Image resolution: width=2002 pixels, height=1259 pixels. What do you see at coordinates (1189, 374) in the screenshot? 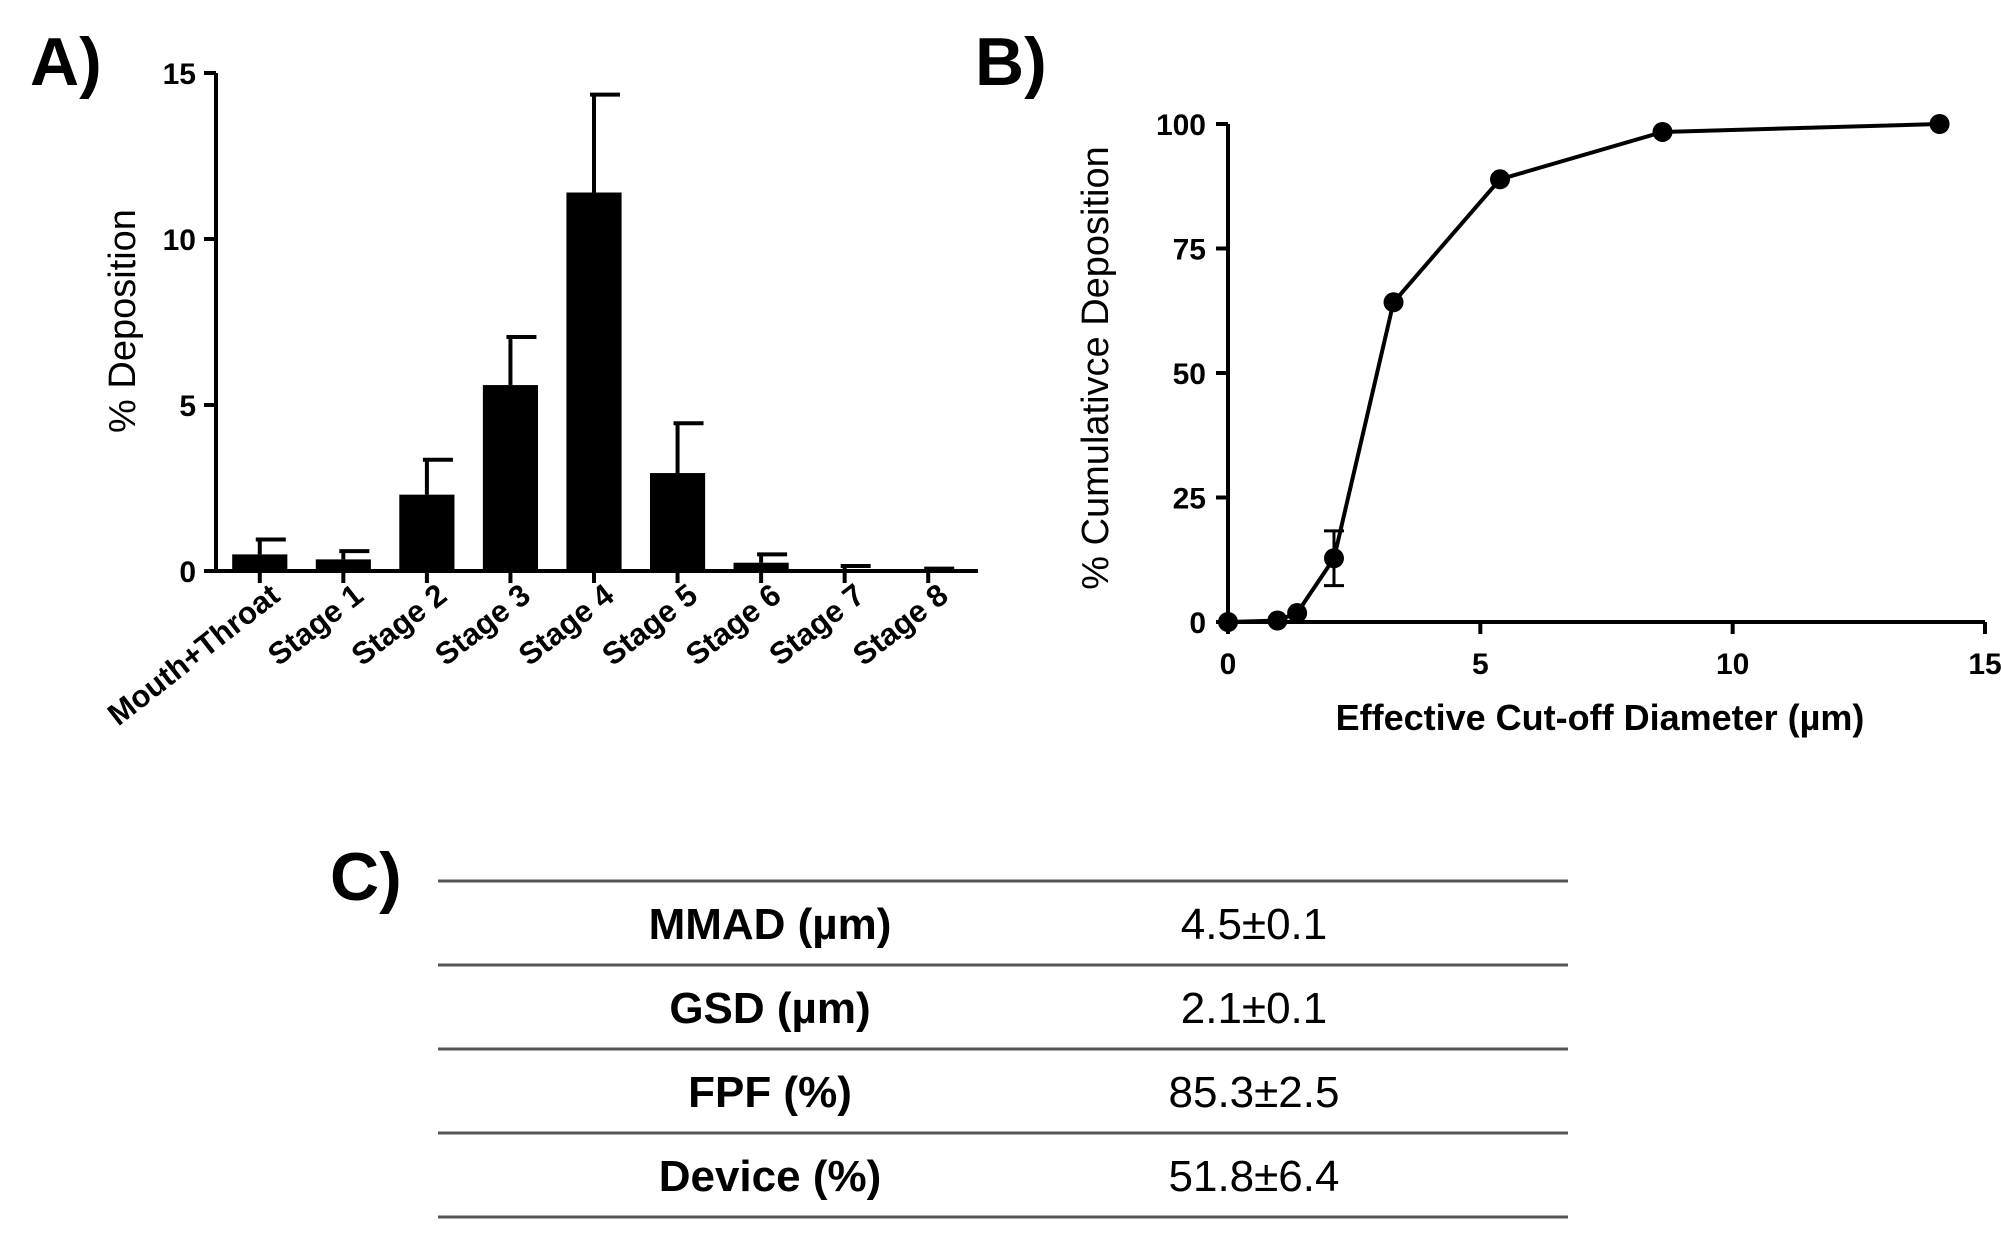
I see `panel-b-y-tick-label: 50` at bounding box center [1189, 374].